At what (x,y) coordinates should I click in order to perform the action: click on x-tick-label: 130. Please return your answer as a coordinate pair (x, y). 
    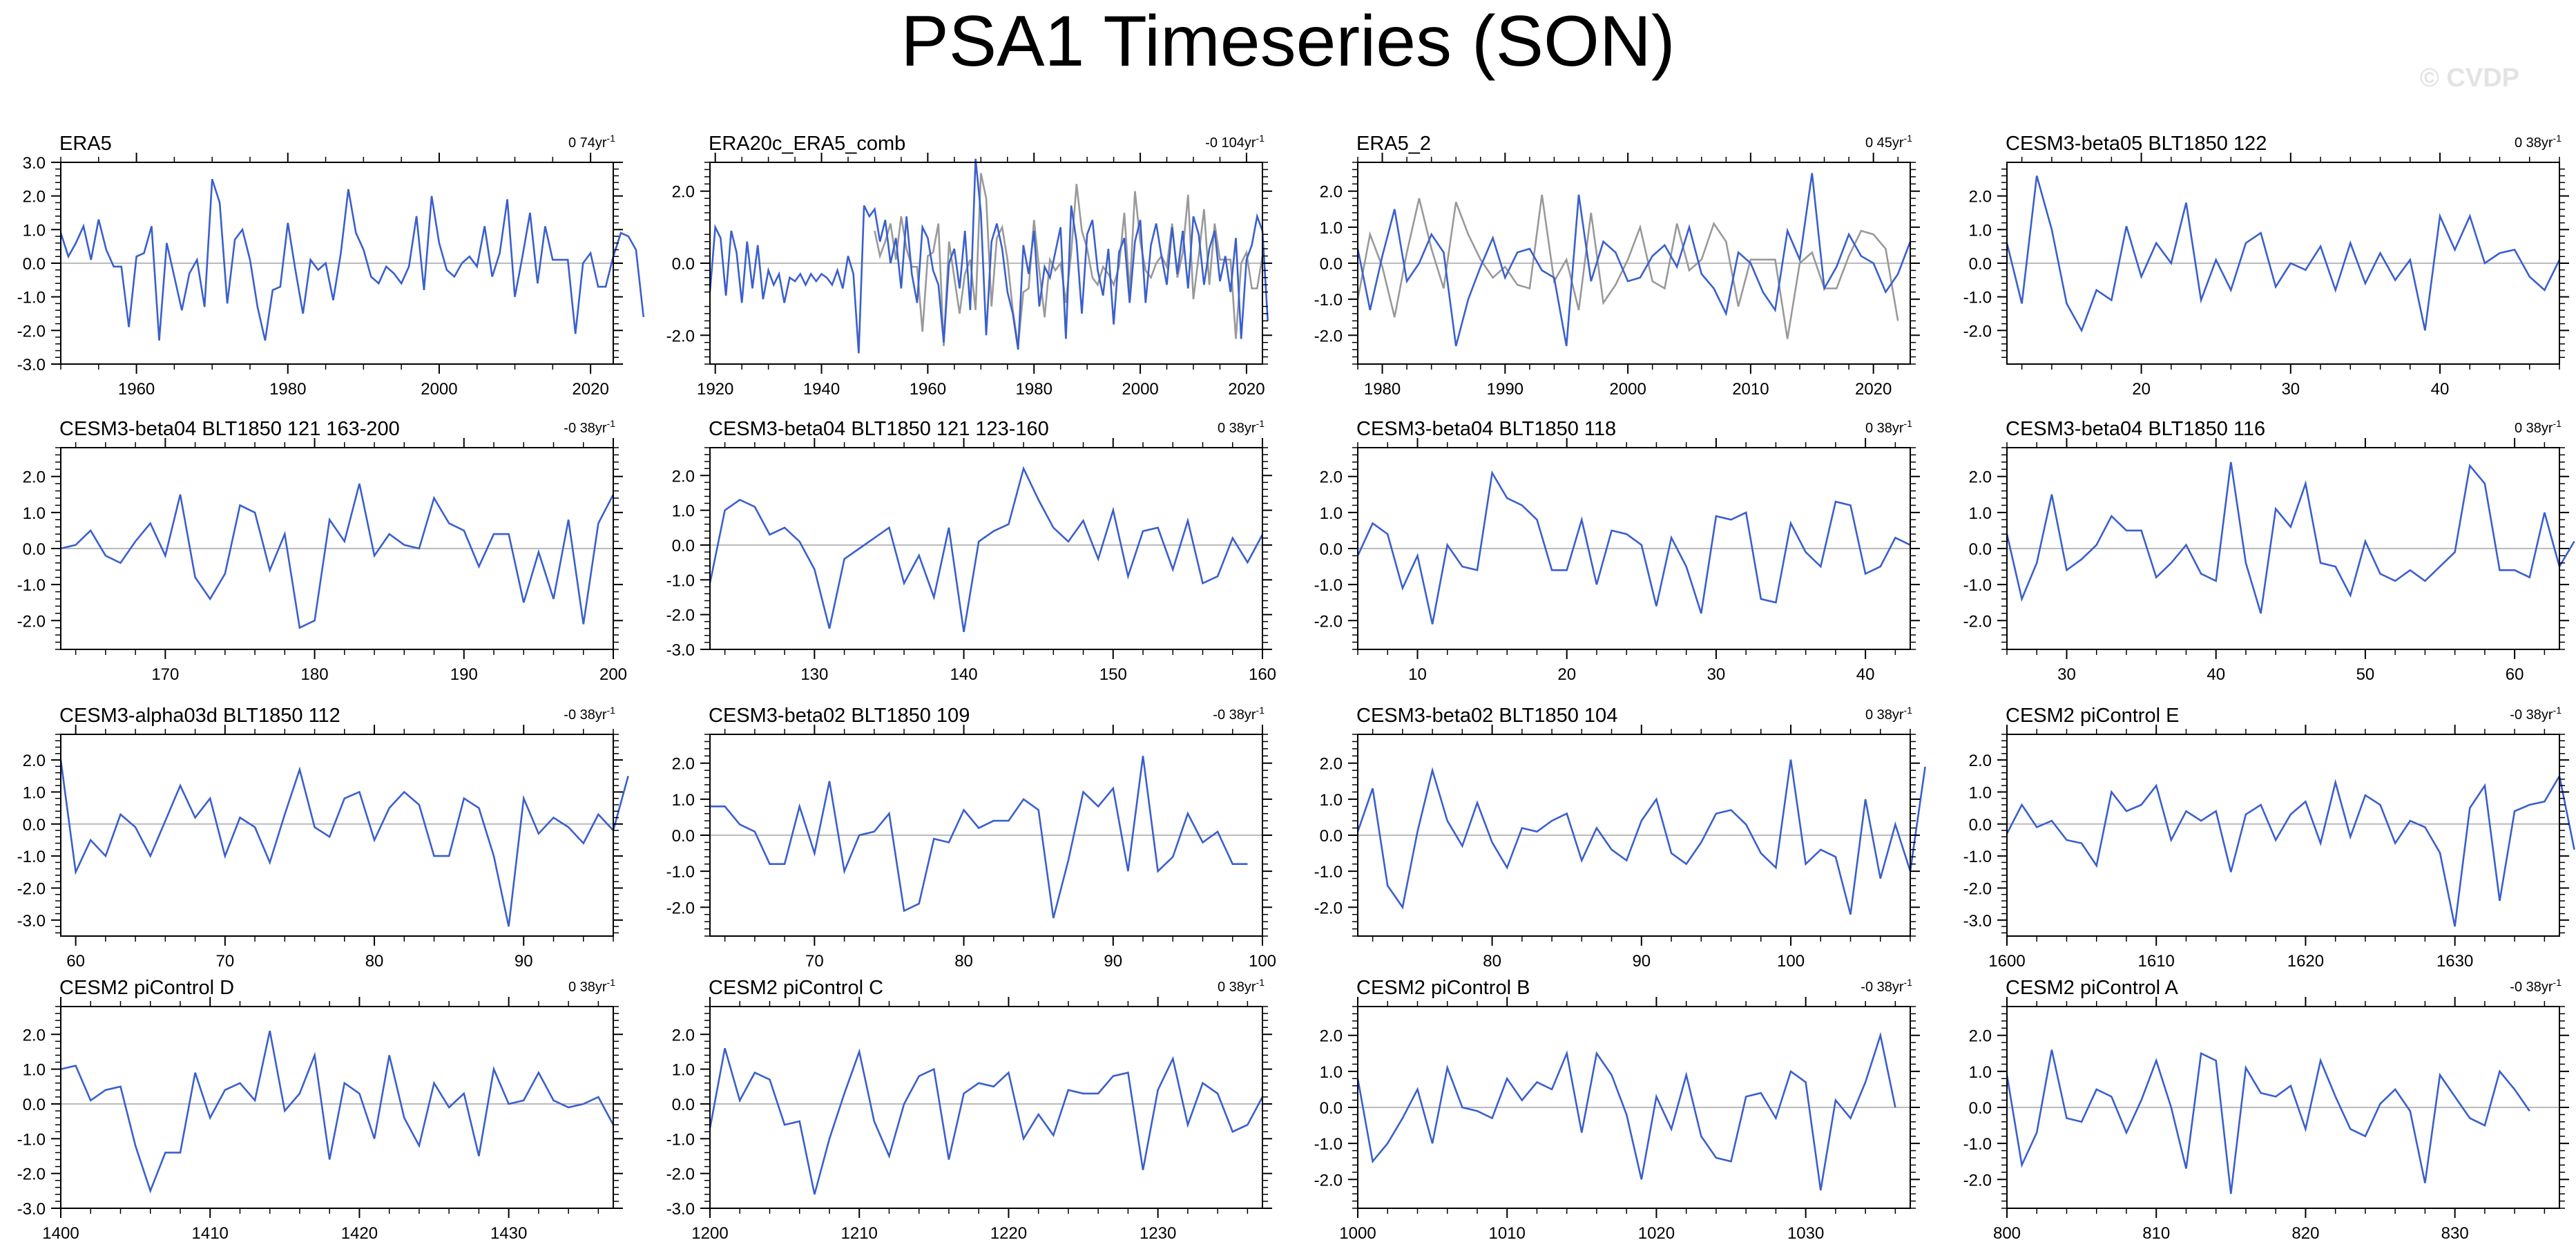
    Looking at the image, I should click on (814, 674).